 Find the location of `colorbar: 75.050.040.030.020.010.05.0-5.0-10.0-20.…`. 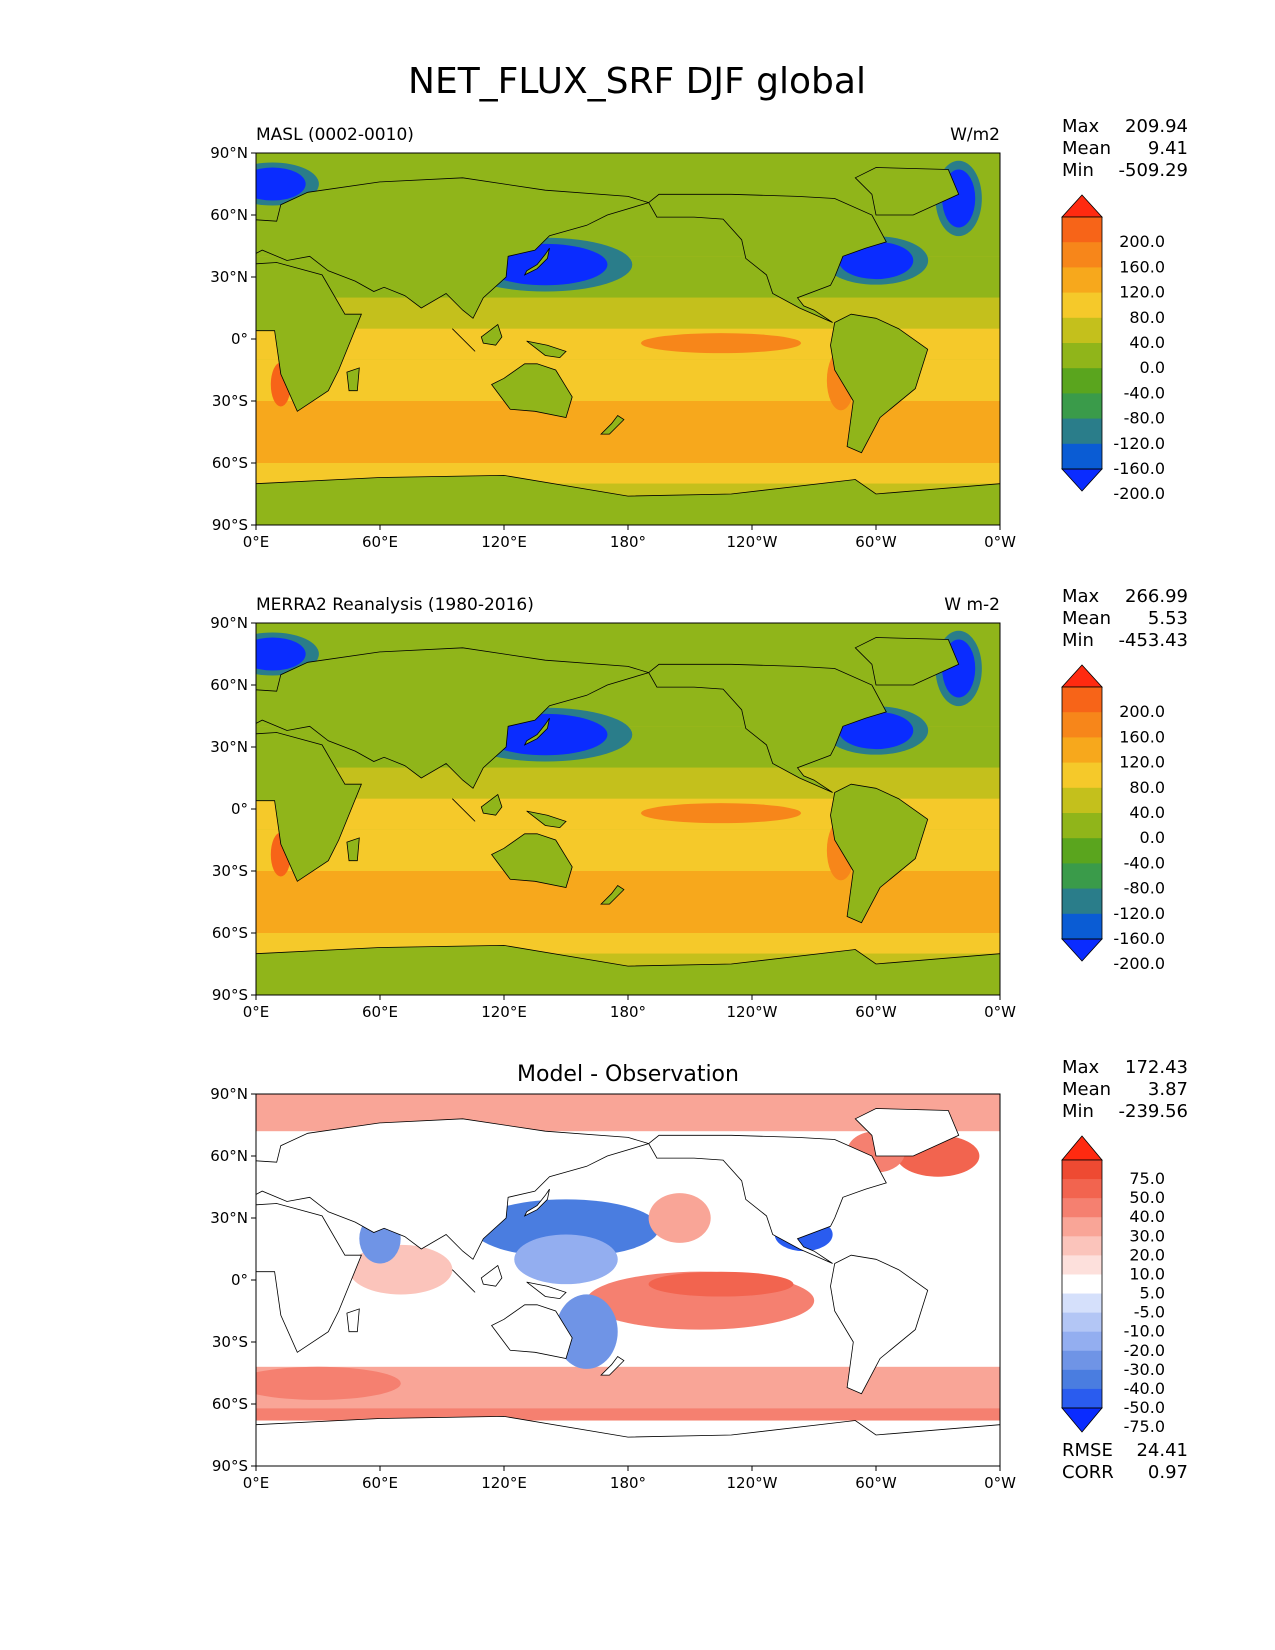

colorbar: 75.050.040.030.020.010.05.0-5.0-10.0-20.… is located at coordinates (1113, 1285).